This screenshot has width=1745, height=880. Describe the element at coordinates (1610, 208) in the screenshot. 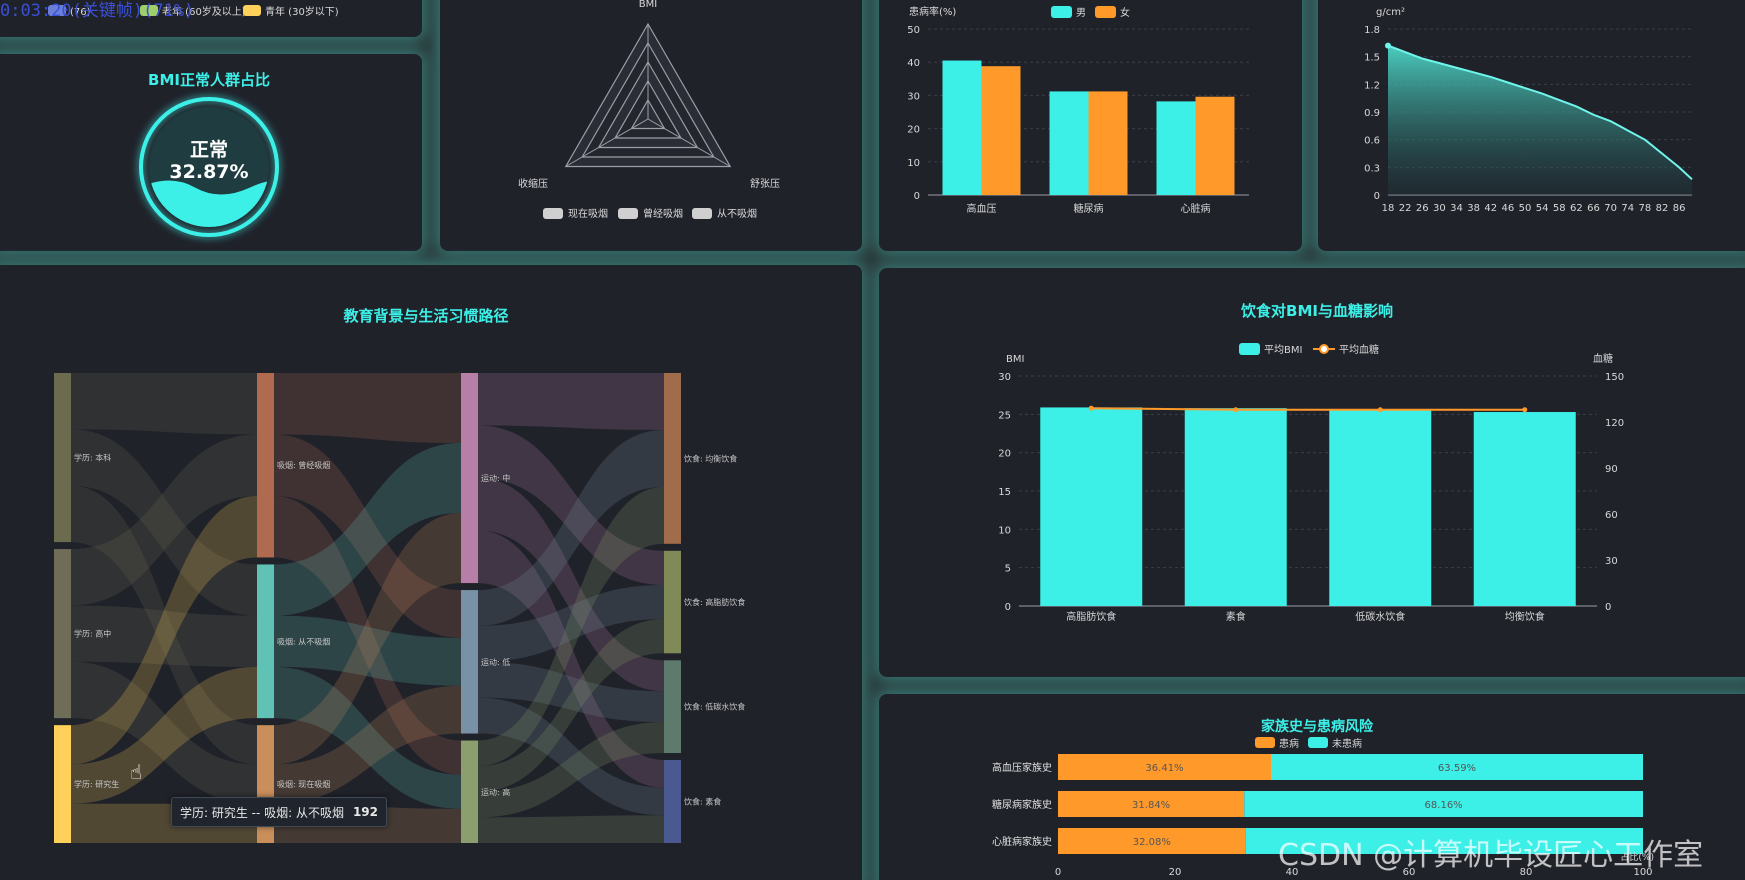

I see `bone-xtick: 70` at that location.